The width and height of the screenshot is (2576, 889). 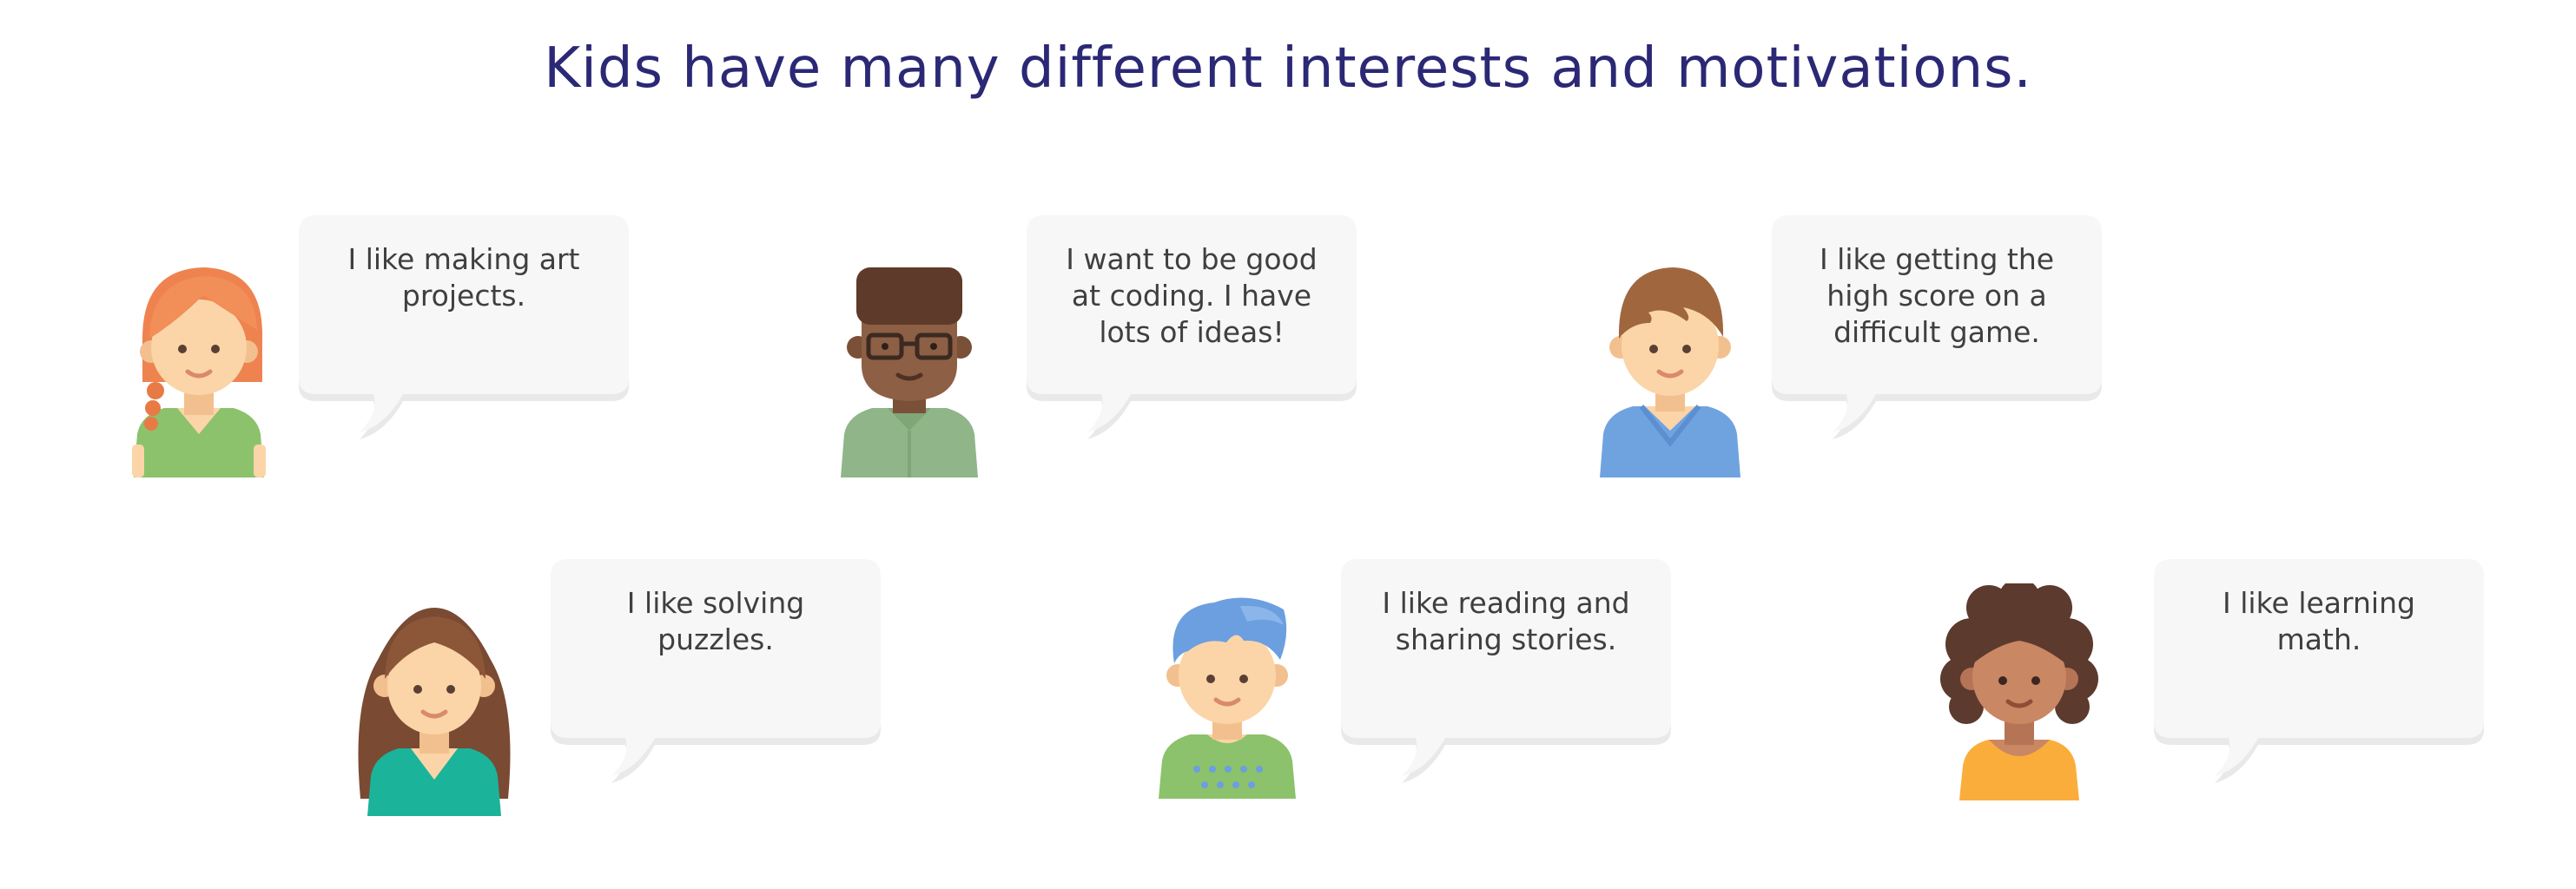 I want to click on bubble-text: I like solving puzzles., so click(x=716, y=621).